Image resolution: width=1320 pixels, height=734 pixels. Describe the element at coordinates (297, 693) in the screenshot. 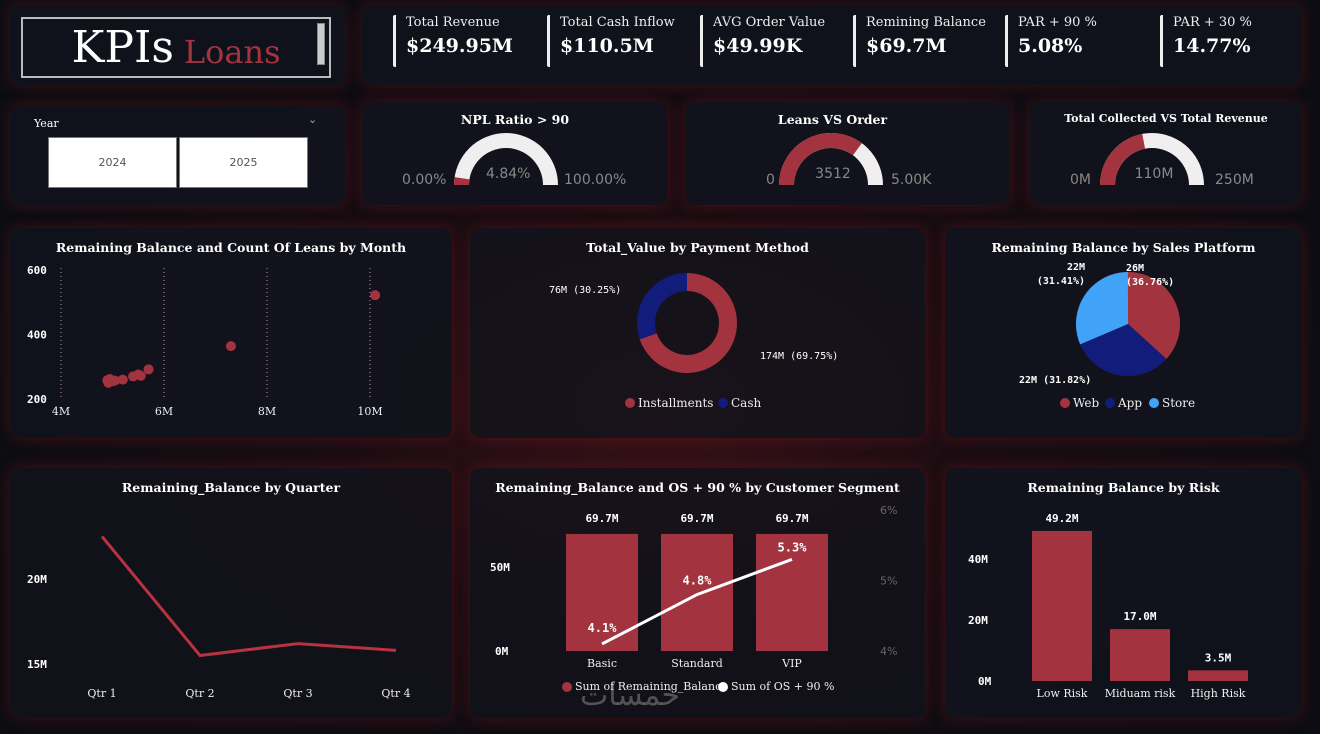

I see `x-tick-label: Qtr 3` at that location.